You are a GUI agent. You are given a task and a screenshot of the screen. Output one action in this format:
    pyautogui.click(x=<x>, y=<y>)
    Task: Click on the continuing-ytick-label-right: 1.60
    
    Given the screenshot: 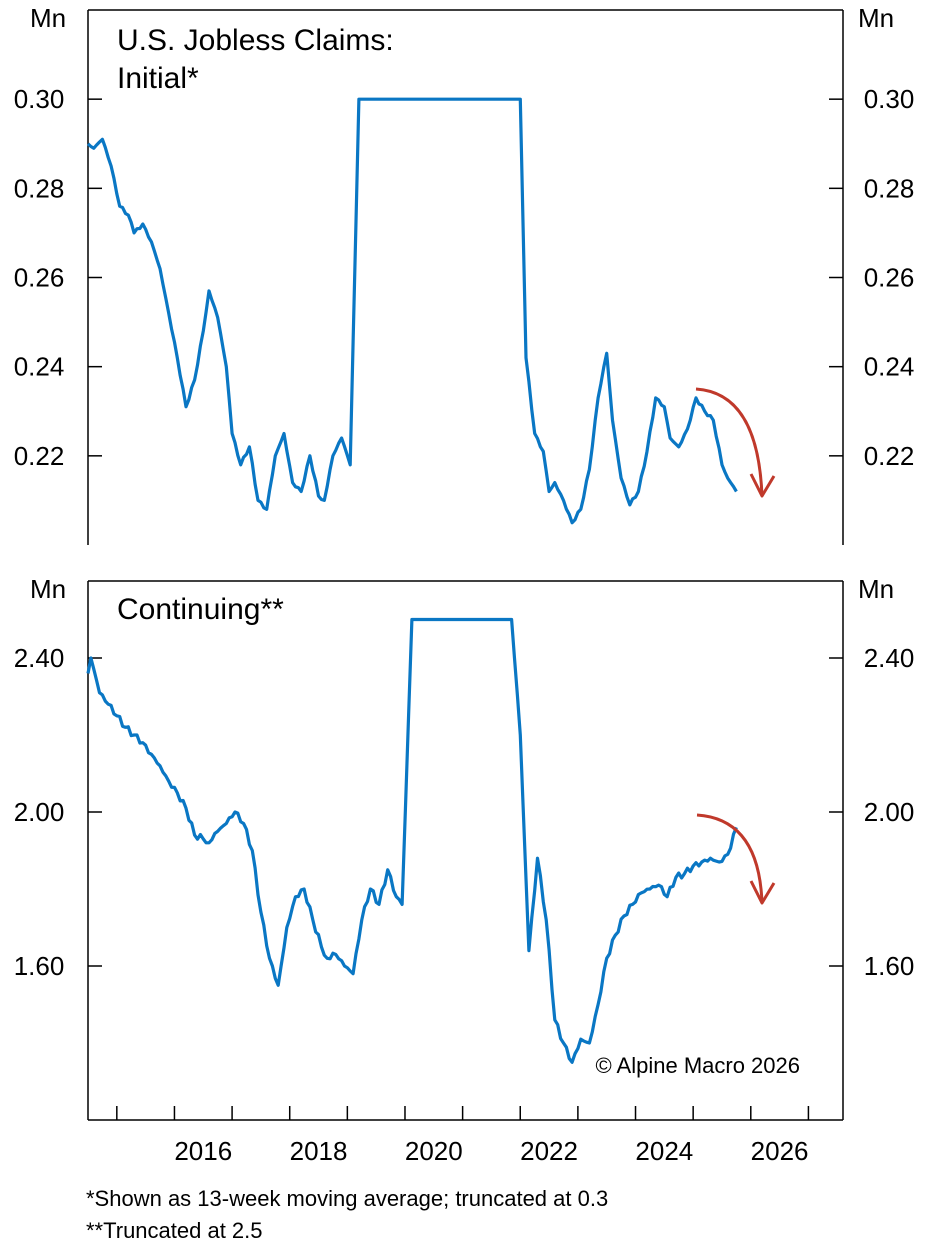 What is the action you would take?
    pyautogui.click(x=889, y=966)
    